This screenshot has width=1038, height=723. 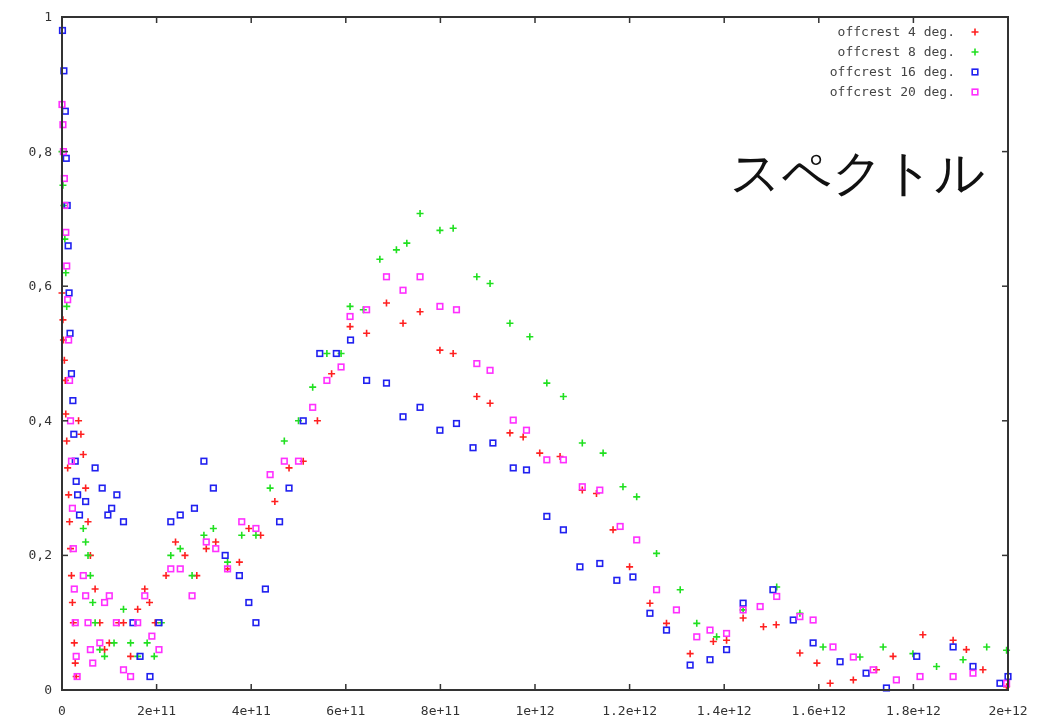 What do you see at coordinates (346, 710) in the screenshot?
I see `x-tick-label: 6e+11` at bounding box center [346, 710].